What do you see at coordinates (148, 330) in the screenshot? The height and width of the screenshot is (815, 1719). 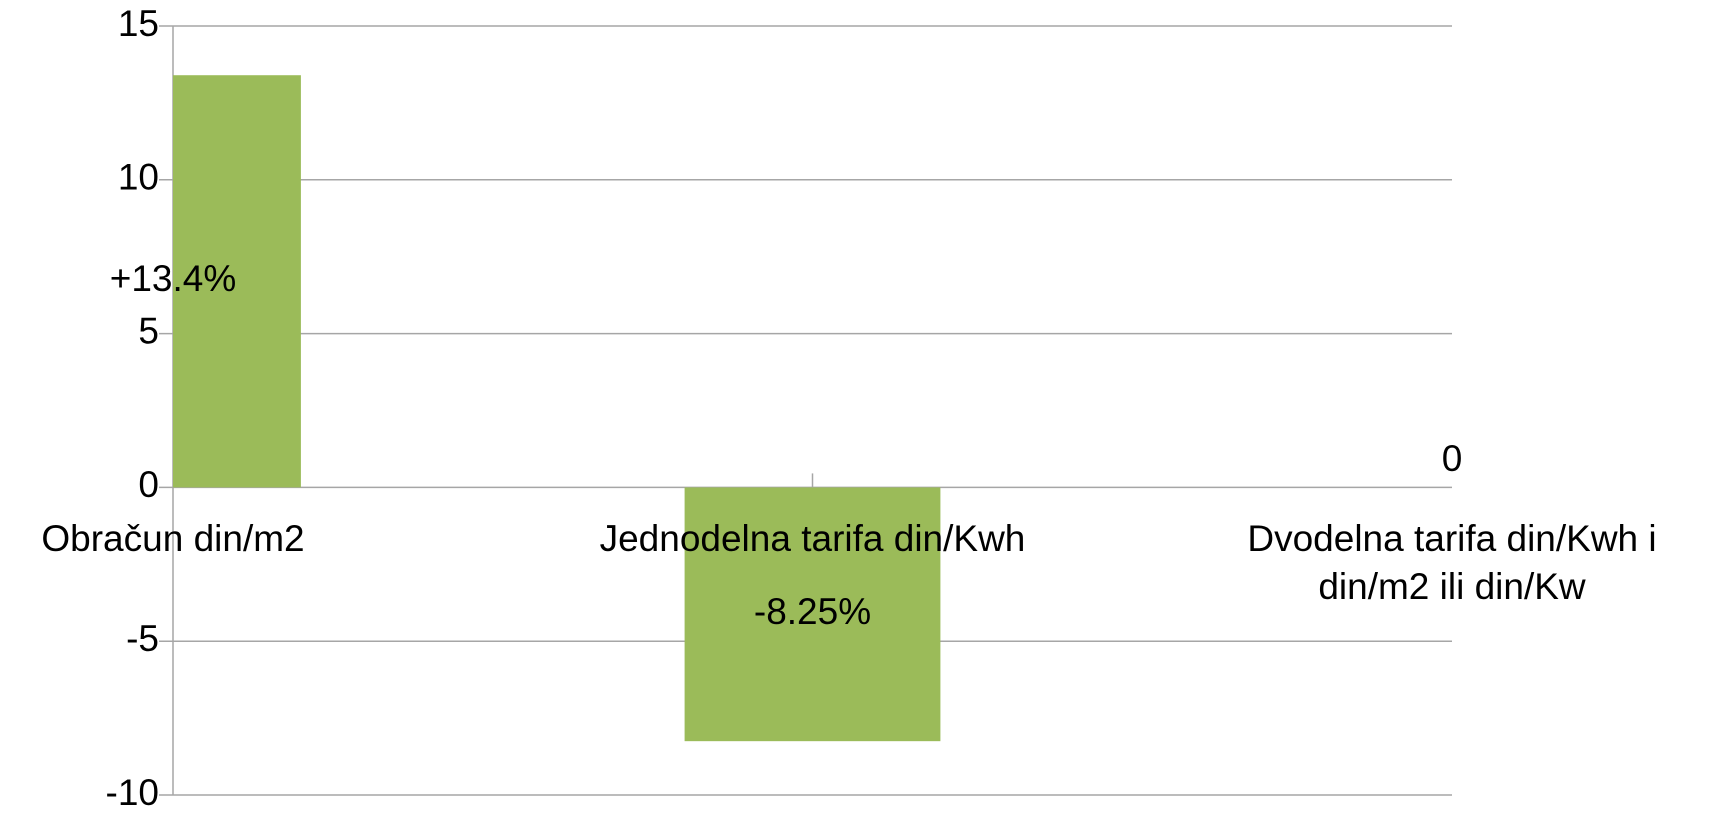 I see `y-tick-label: 5` at bounding box center [148, 330].